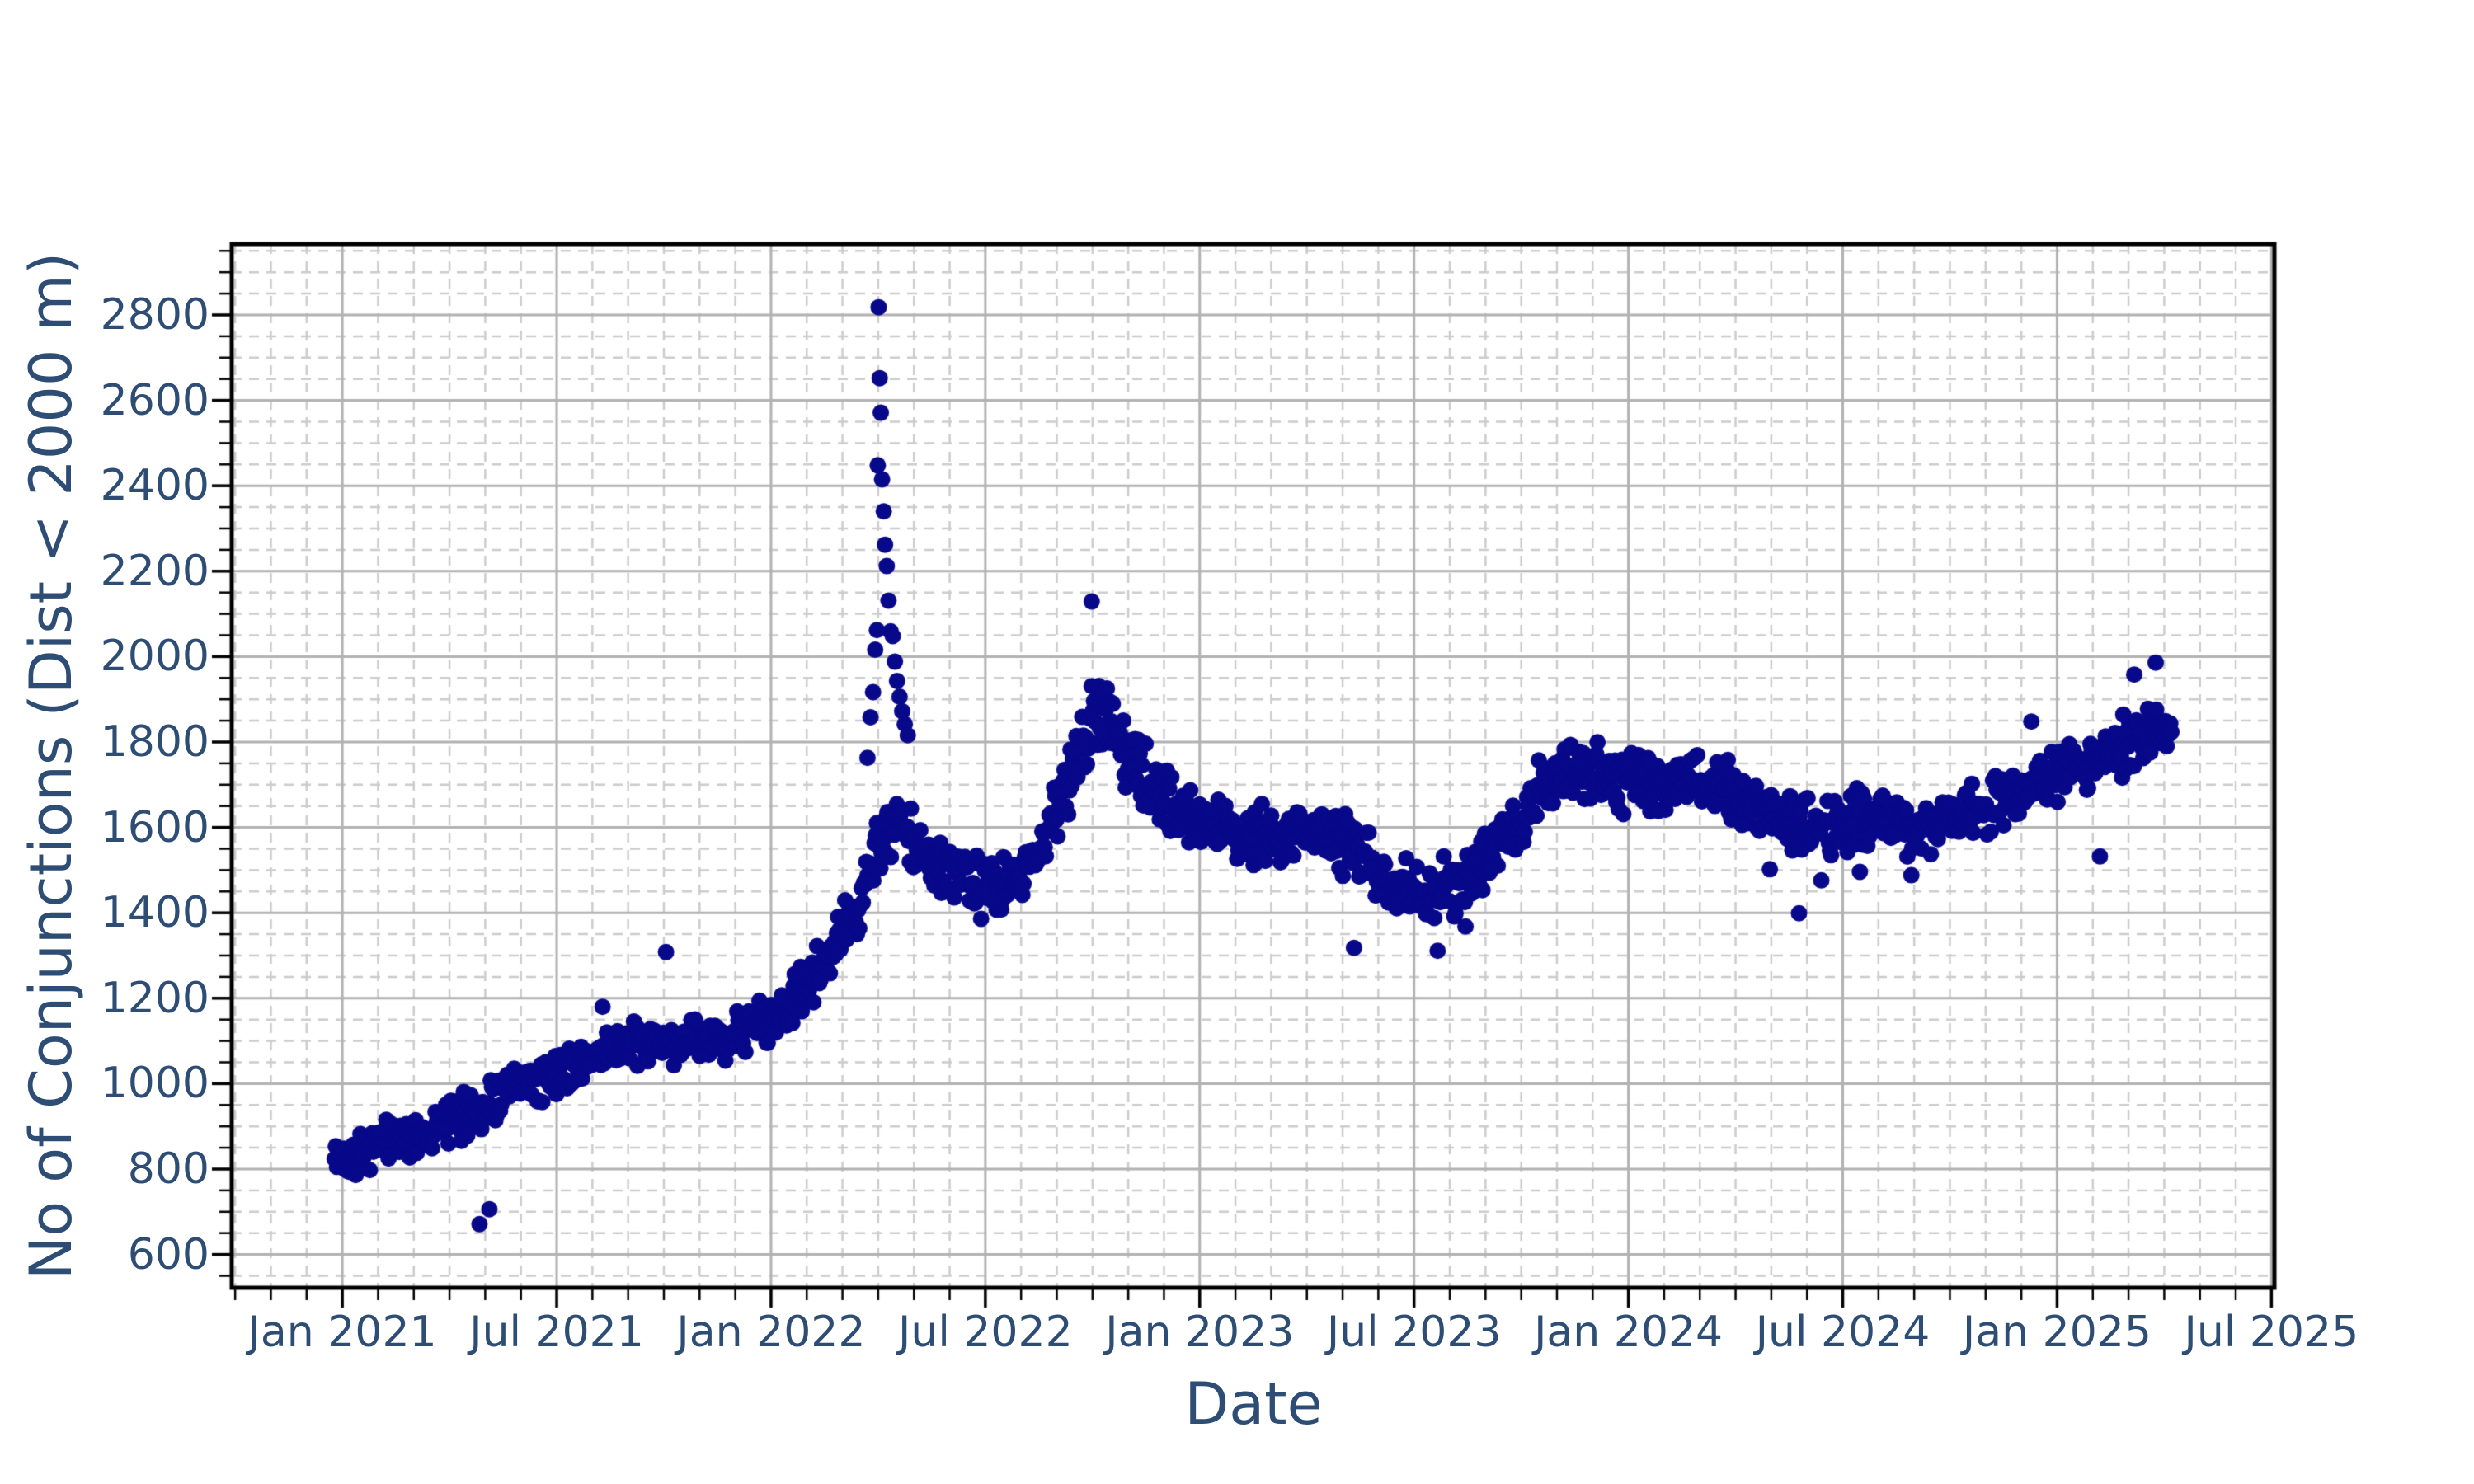 This screenshot has height=1484, width=2474. Describe the element at coordinates (985, 1332) in the screenshot. I see `x-tick-label: Jul 2022` at that location.